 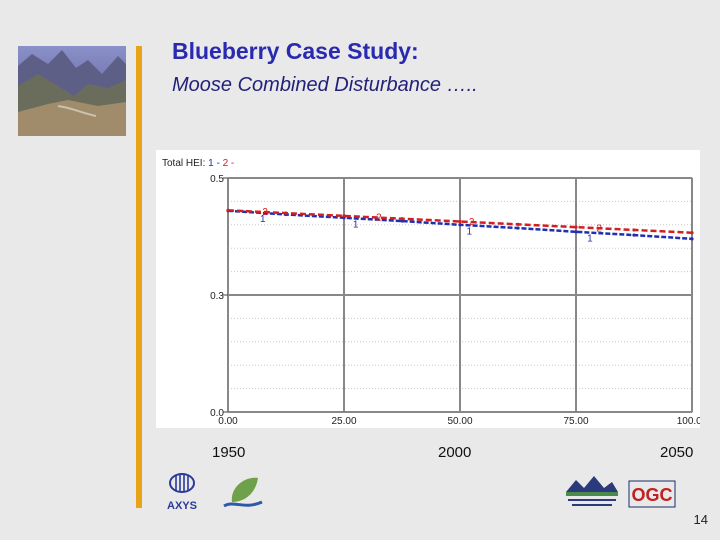 What do you see at coordinates (229, 452) in the screenshot?
I see `year-label-1950: 1950` at bounding box center [229, 452].